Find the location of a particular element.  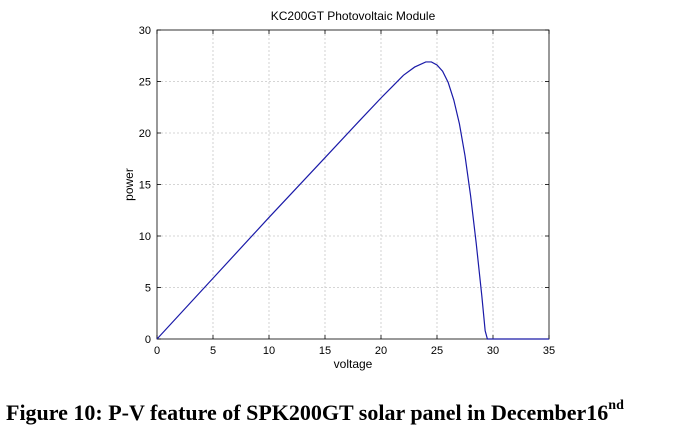

y-tick-label: 15 is located at coordinates (145, 186).